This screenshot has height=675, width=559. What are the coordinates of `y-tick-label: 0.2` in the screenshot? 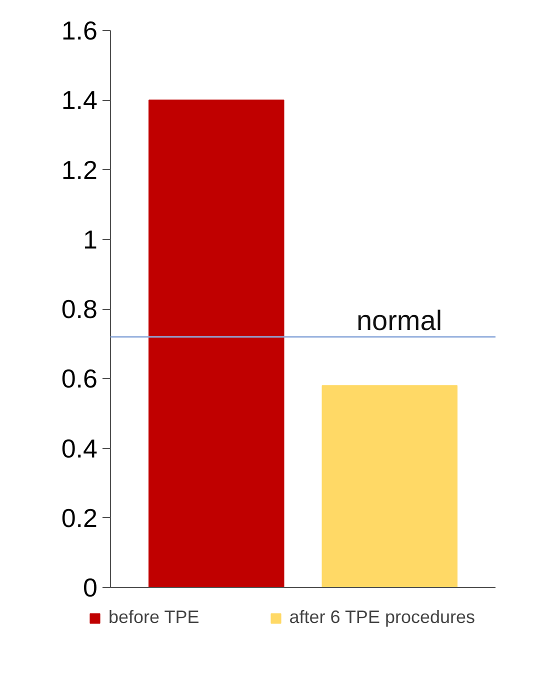 It's located at (79, 517).